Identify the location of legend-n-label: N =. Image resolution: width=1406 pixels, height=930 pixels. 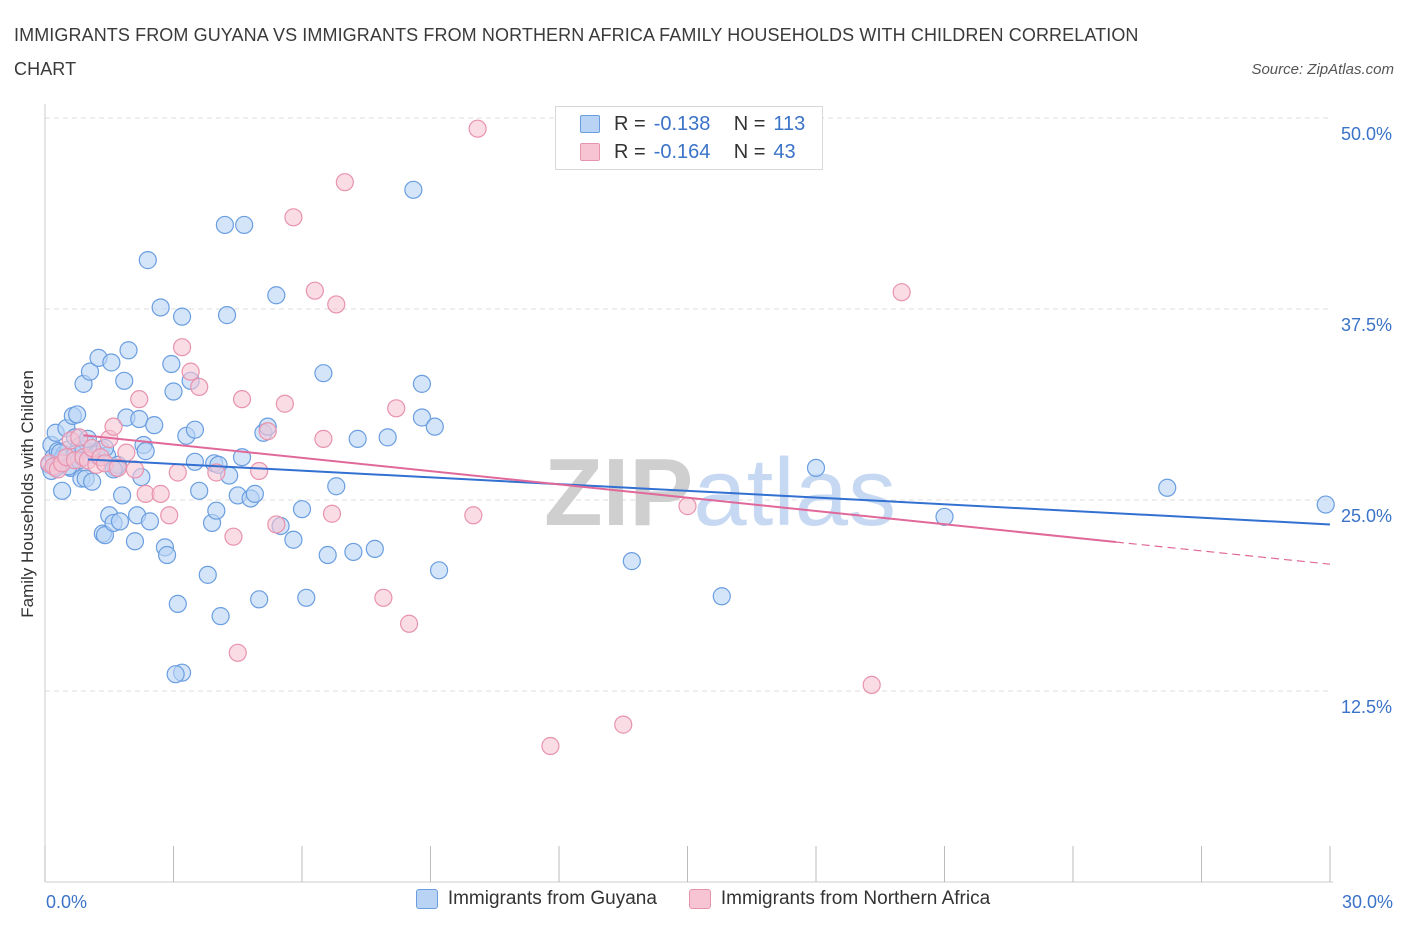
(749, 151).